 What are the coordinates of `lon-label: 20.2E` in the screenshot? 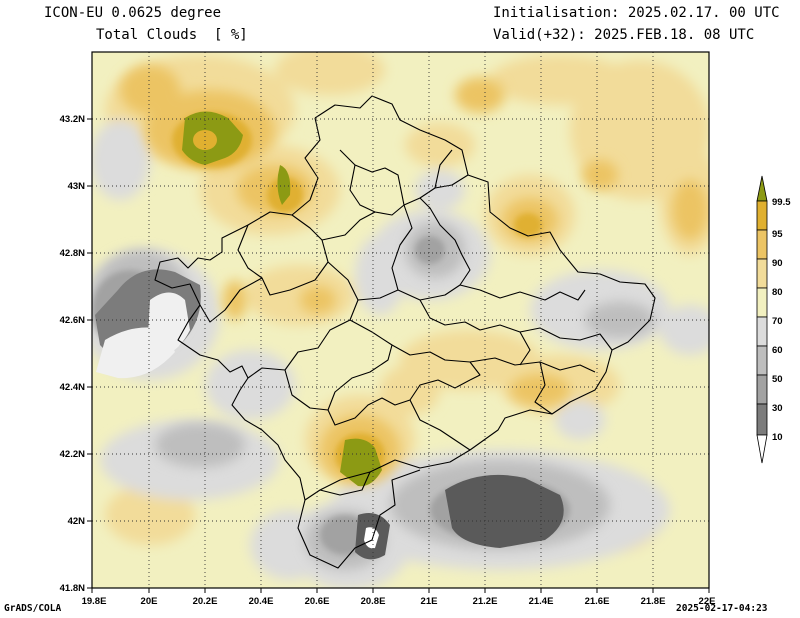 It's located at (205, 601).